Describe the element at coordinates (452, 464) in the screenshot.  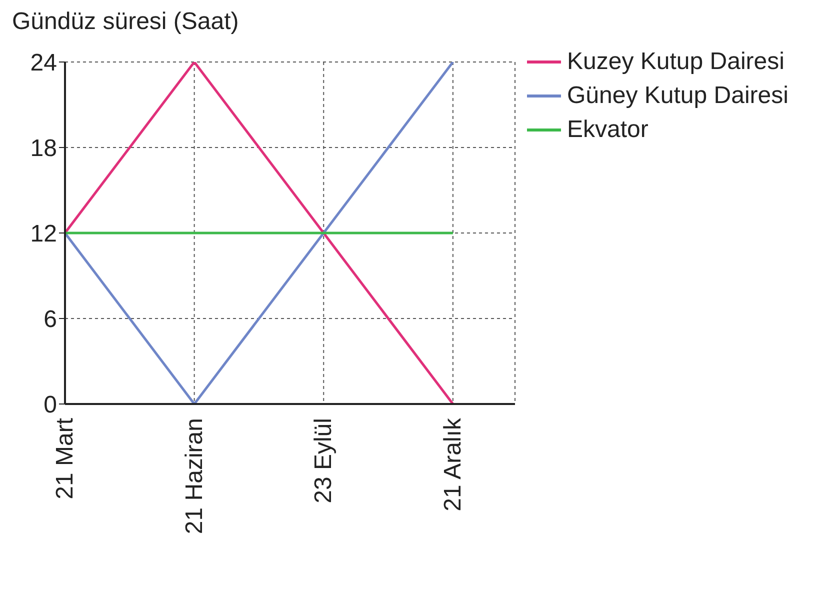
I see `x-tick-label: 21 Aralık` at that location.